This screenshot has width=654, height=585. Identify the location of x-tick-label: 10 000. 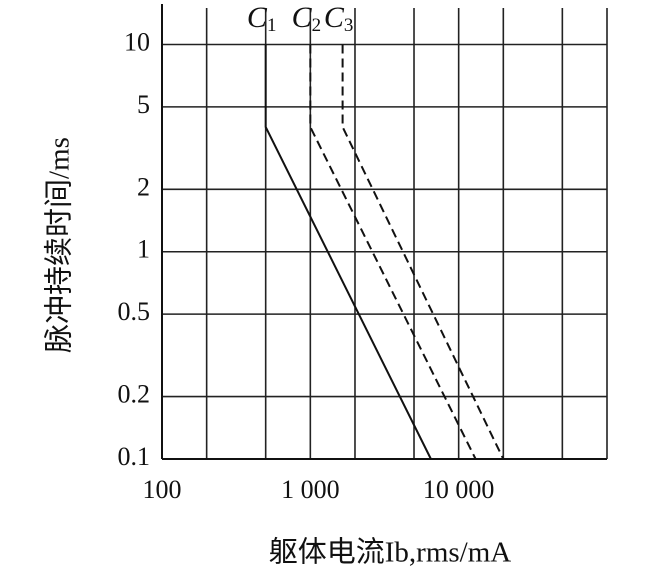
(459, 489).